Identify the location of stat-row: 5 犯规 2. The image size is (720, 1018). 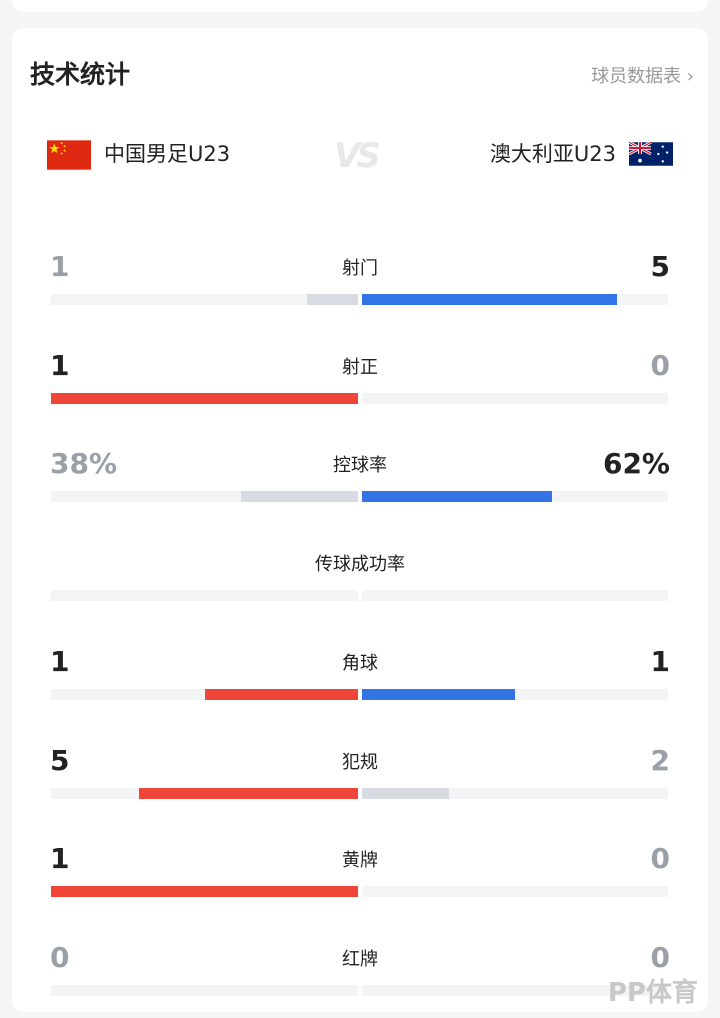
(360, 774).